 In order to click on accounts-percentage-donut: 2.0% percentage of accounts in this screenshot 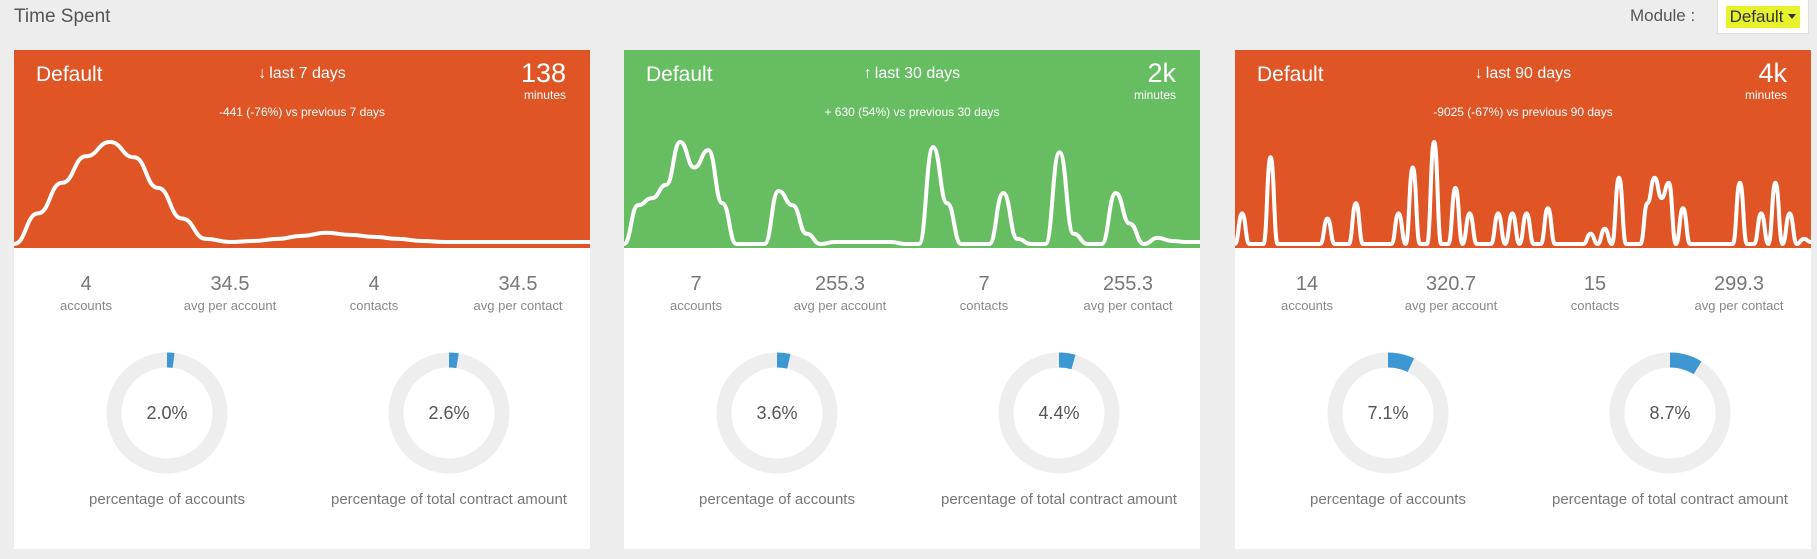, I will do `click(167, 428)`.